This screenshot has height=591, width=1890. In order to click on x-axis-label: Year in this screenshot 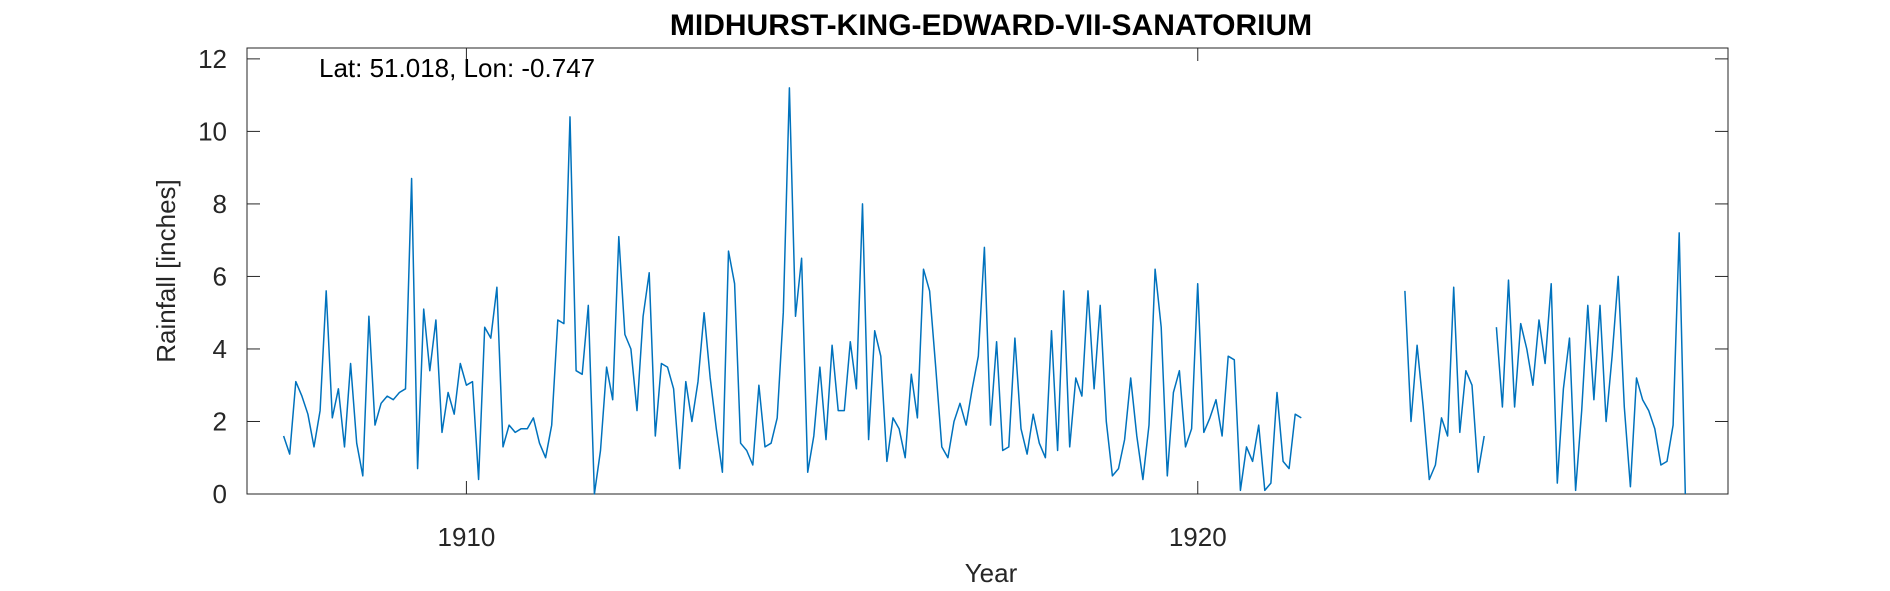, I will do `click(991, 573)`.